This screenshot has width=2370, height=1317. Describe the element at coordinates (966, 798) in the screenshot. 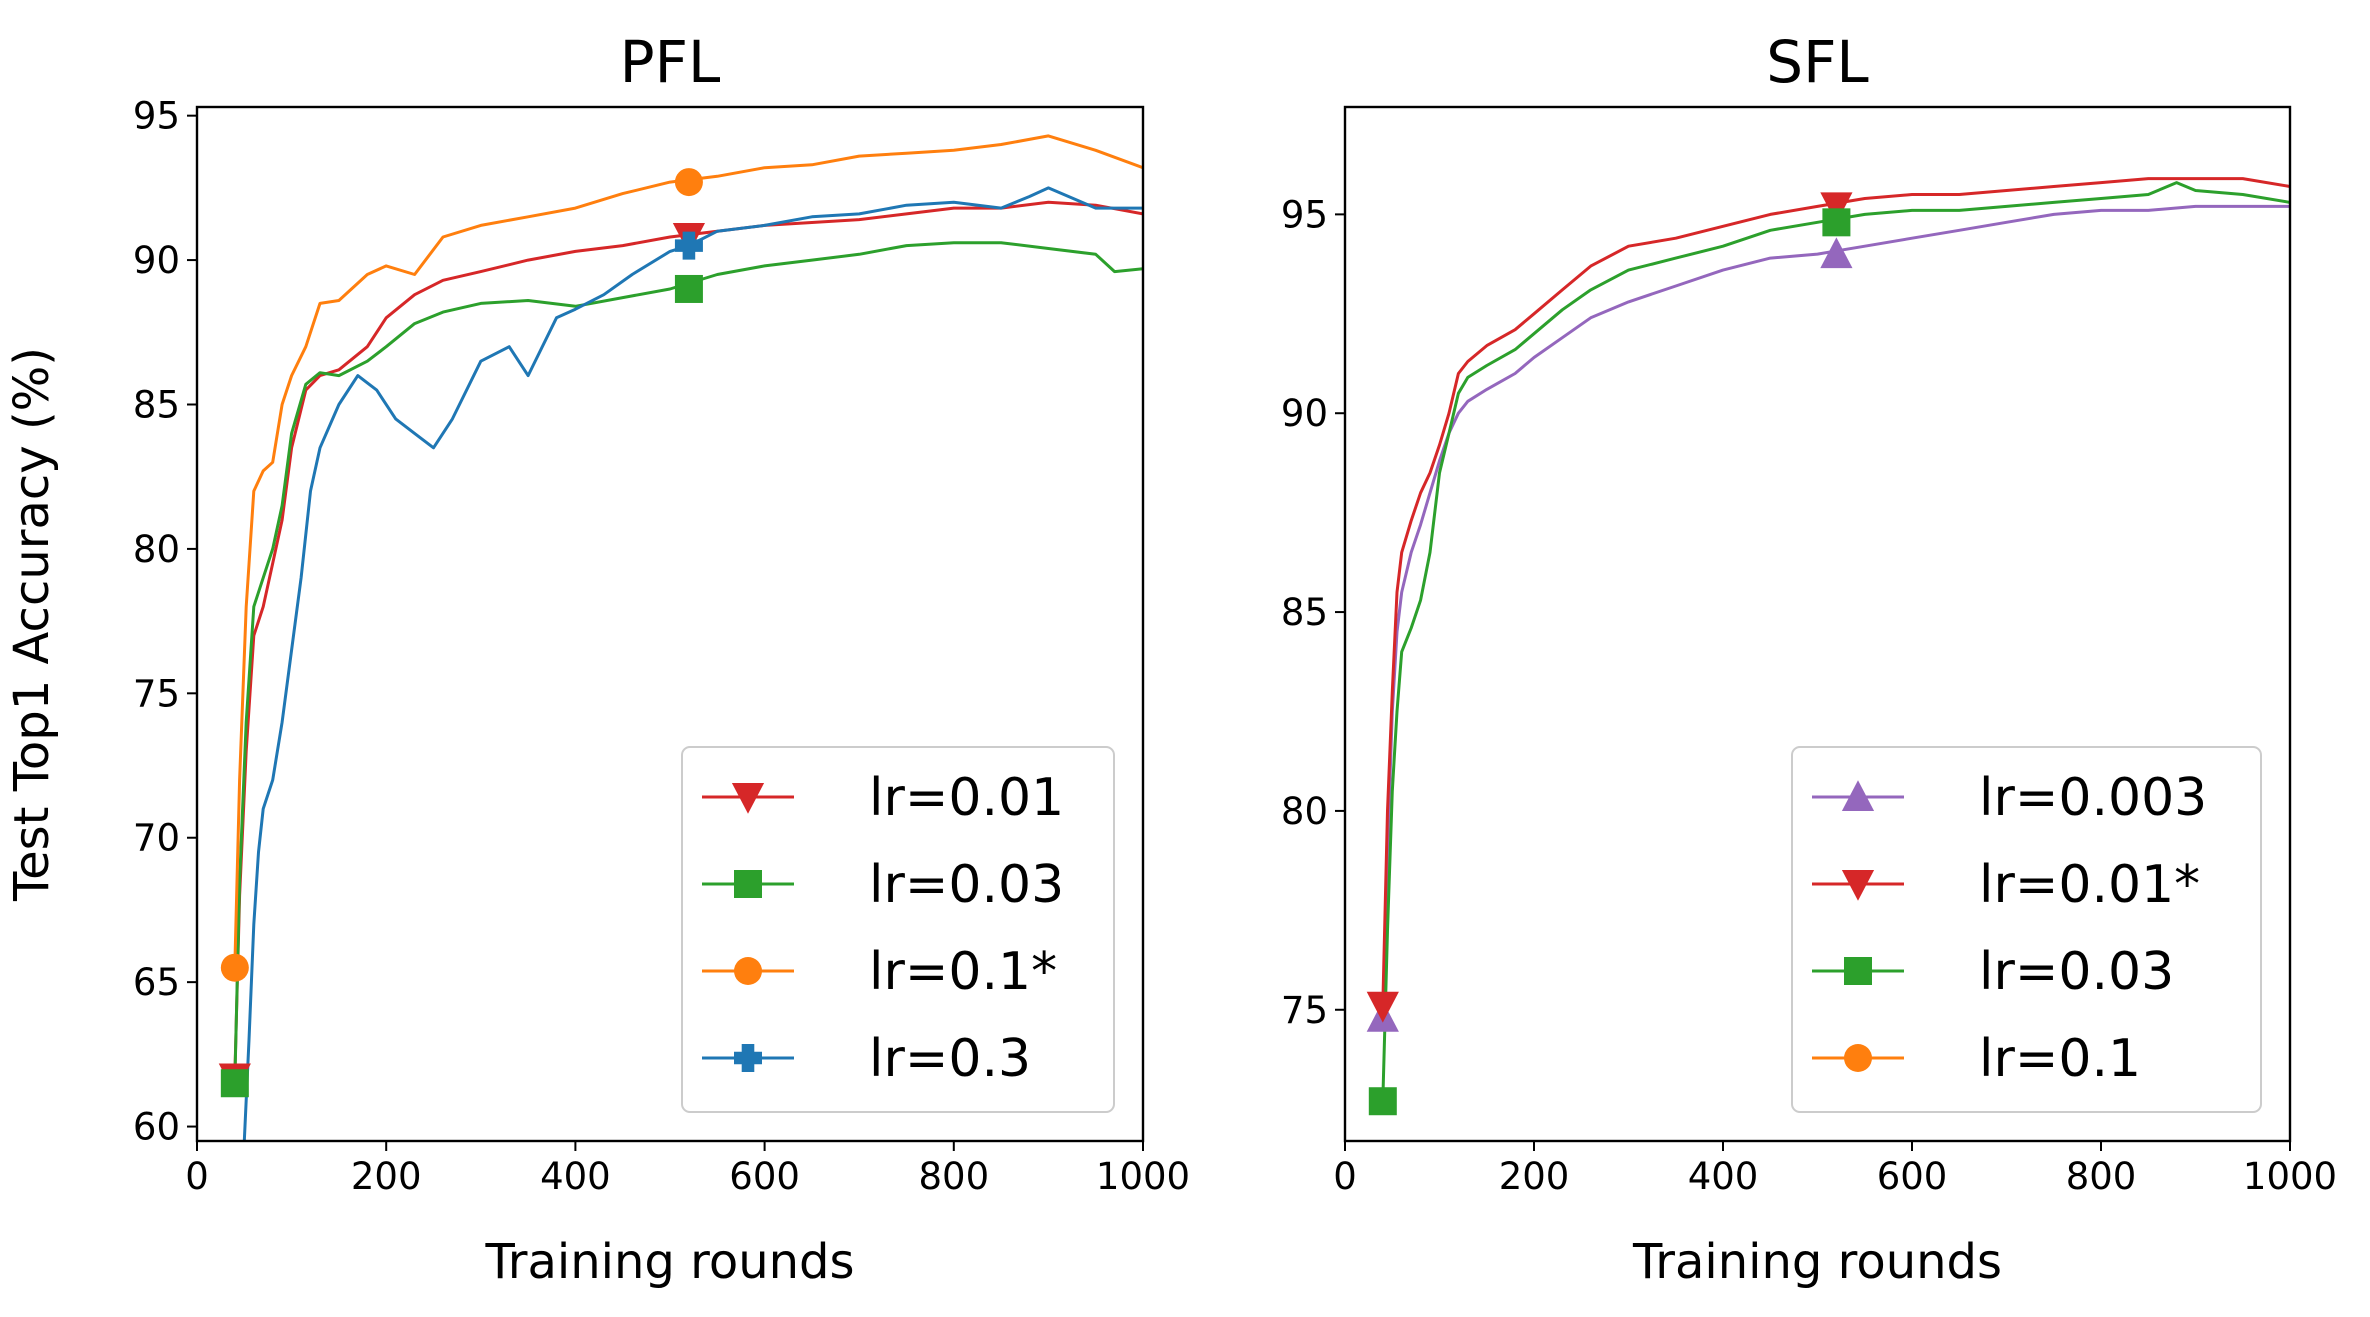

I see `legend-label-0: lr=0.01` at that location.